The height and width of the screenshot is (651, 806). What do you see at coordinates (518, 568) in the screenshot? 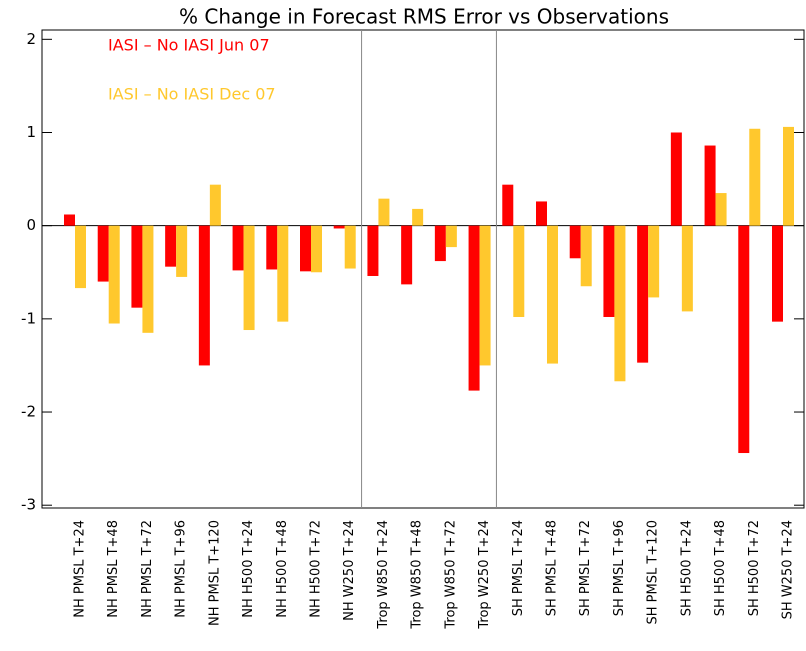
I see `x-tick-label: SH PMSL T+24` at bounding box center [518, 568].